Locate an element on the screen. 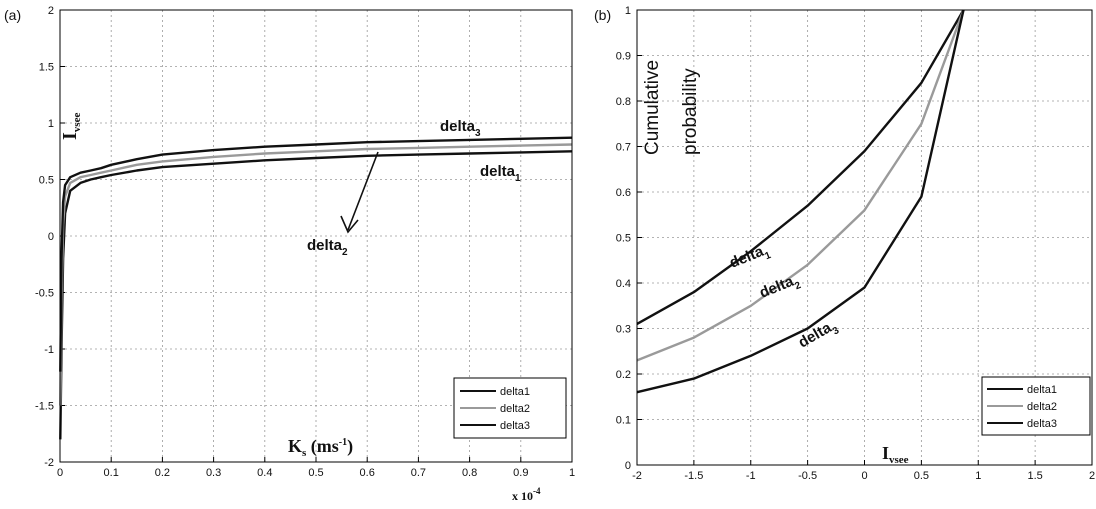 The image size is (1096, 509). panel-b-ylabel-line2: probability is located at coordinates (690, 111).